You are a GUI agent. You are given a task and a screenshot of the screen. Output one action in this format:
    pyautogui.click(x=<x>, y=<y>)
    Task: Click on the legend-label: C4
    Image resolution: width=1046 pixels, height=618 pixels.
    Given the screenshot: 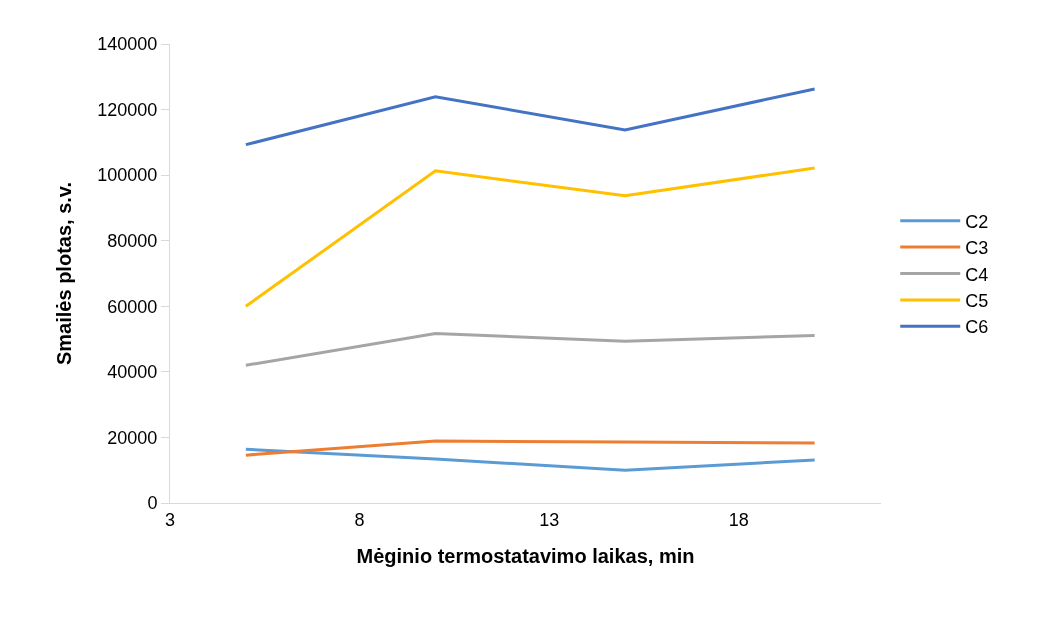 What is the action you would take?
    pyautogui.click(x=977, y=274)
    